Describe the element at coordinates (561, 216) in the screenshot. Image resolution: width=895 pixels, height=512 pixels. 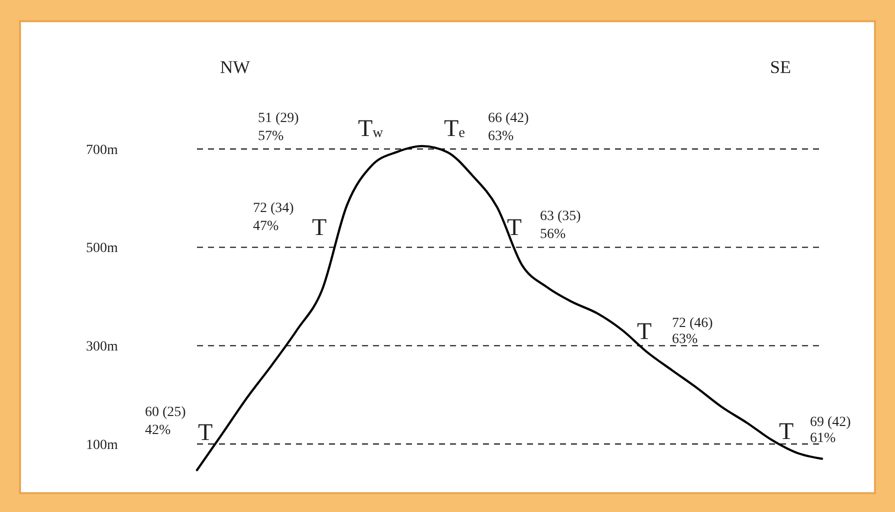
I see `annotation: 63 (35)` at that location.